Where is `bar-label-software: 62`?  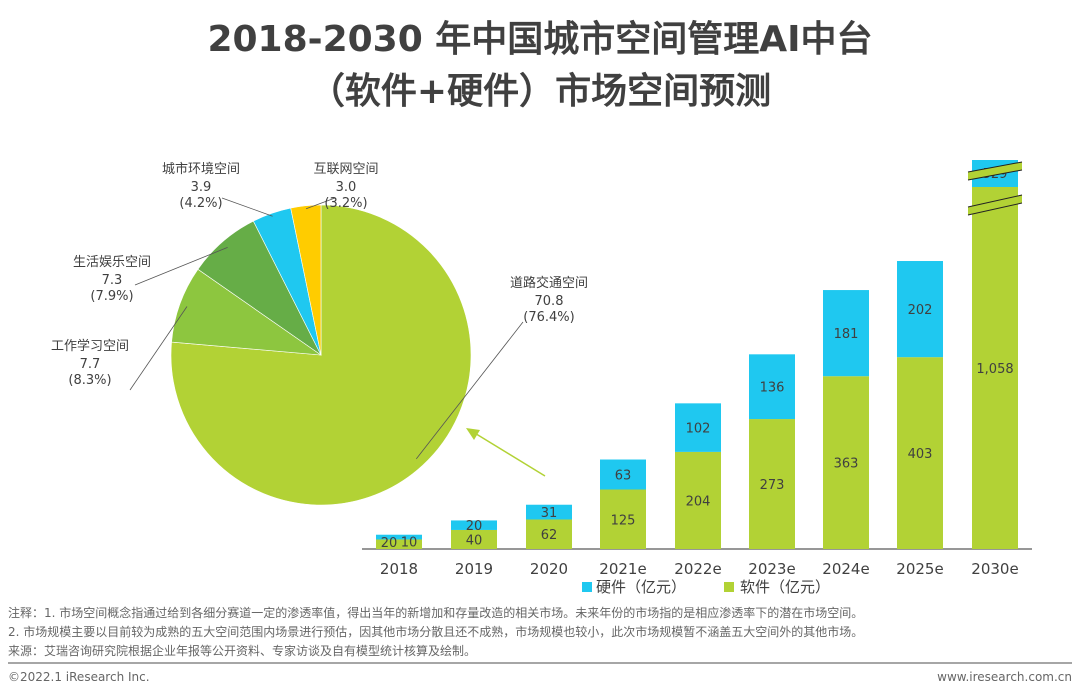 bar-label-software: 62 is located at coordinates (549, 535).